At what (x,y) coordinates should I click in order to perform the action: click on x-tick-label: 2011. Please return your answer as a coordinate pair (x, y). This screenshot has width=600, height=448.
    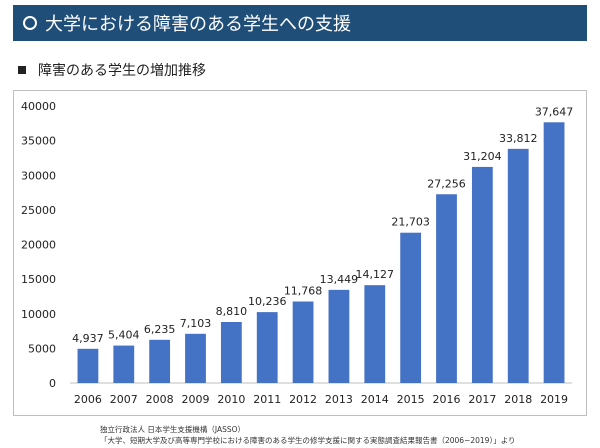
    Looking at the image, I should click on (267, 399).